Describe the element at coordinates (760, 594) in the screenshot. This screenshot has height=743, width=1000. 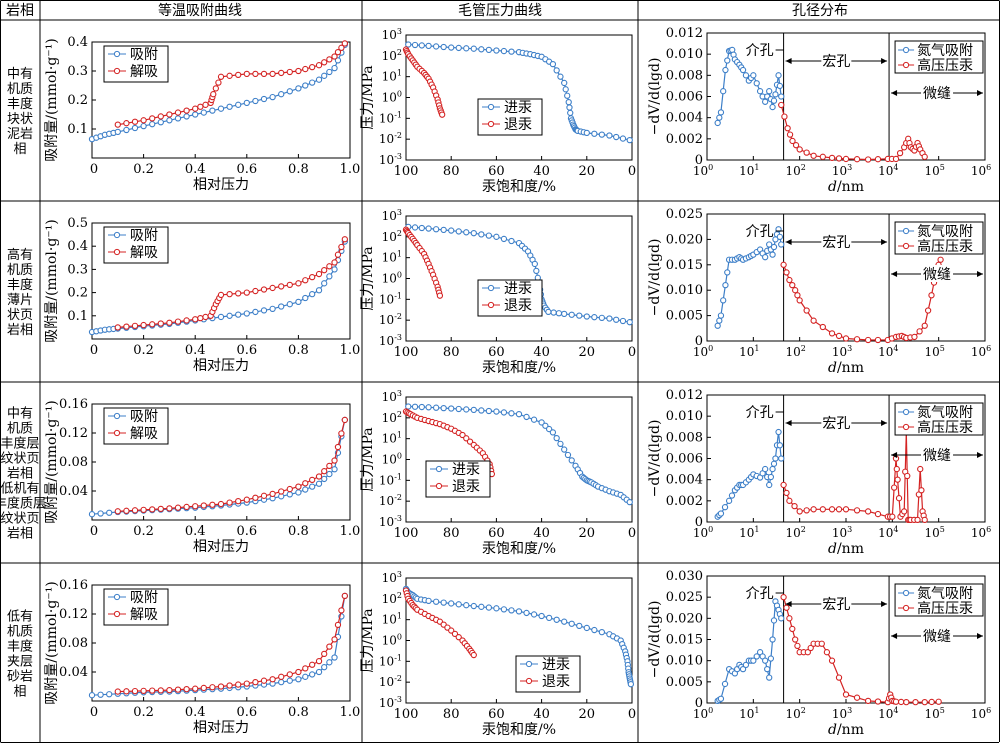
I see `region-label-meso: 介孔` at that location.